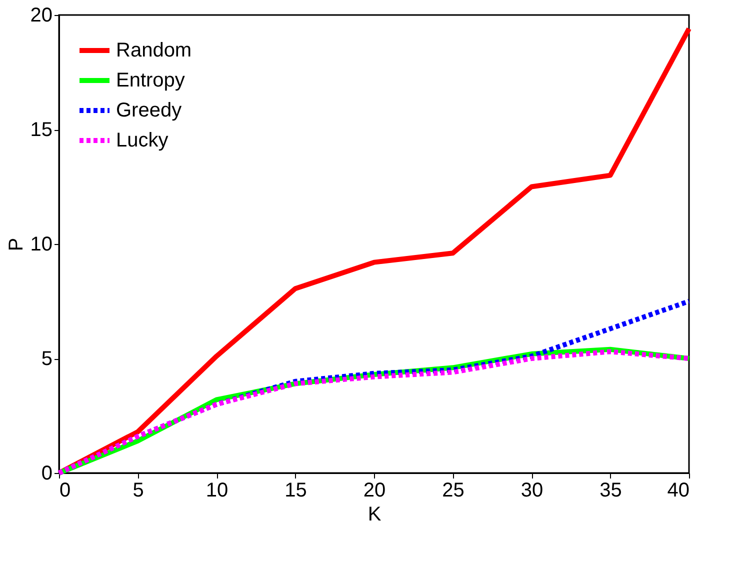  Describe the element at coordinates (453, 491) in the screenshot. I see `x-tick-label: 25` at that location.